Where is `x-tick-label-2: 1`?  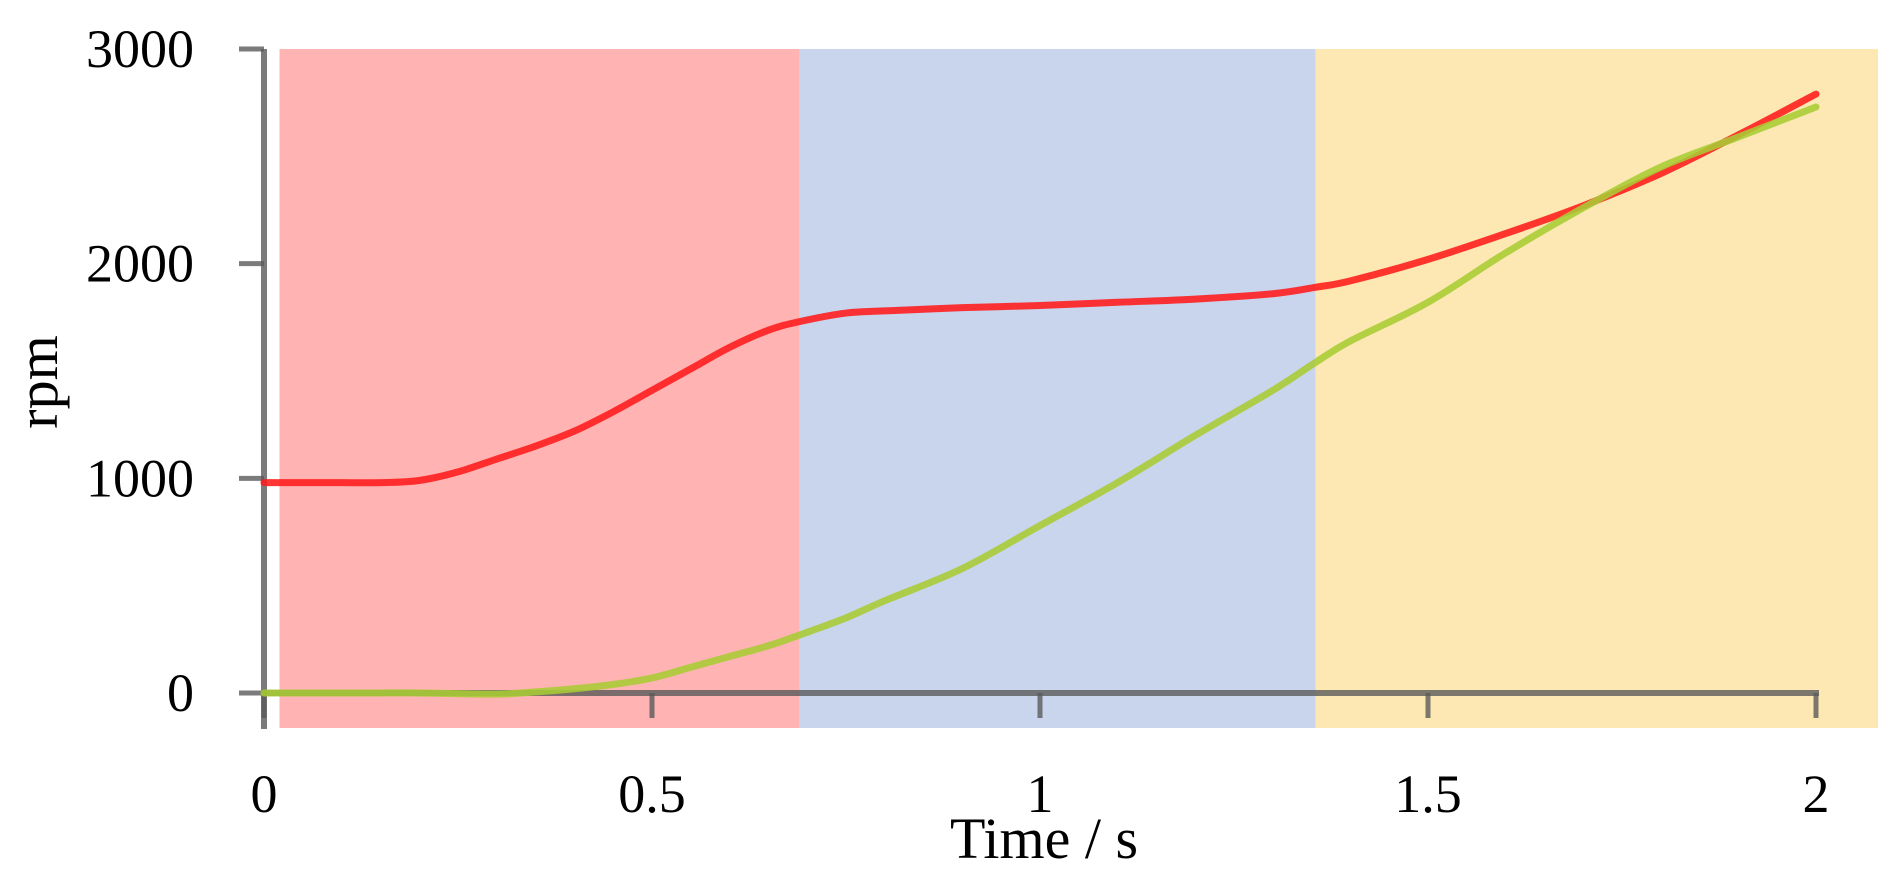
x-tick-label-2: 1 is located at coordinates (1040, 794).